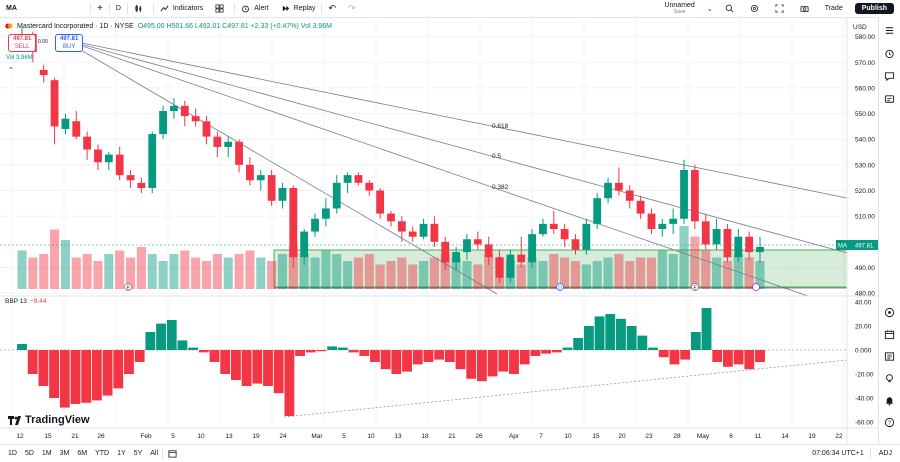 Image resolution: width=900 pixels, height=462 pixels. Describe the element at coordinates (154, 453) in the screenshot. I see `timeframe-all: All` at that location.